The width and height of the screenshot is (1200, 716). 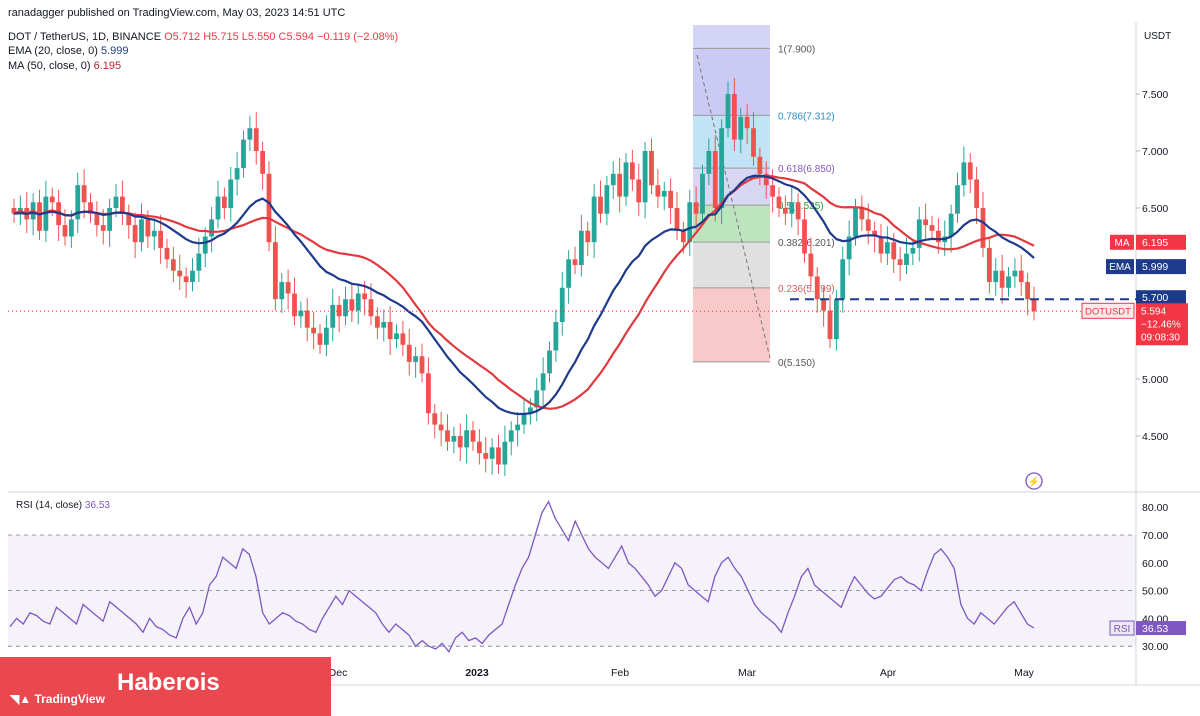 I want to click on ma-badge-tag, so click(x=1122, y=242).